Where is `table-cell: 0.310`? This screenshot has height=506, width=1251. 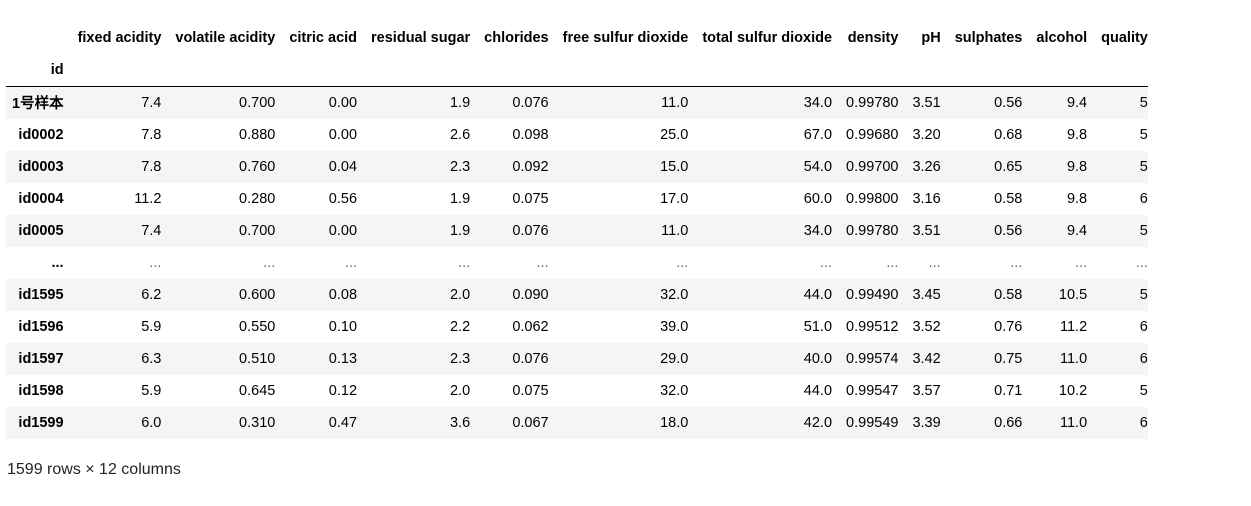 table-cell: 0.310 is located at coordinates (257, 422).